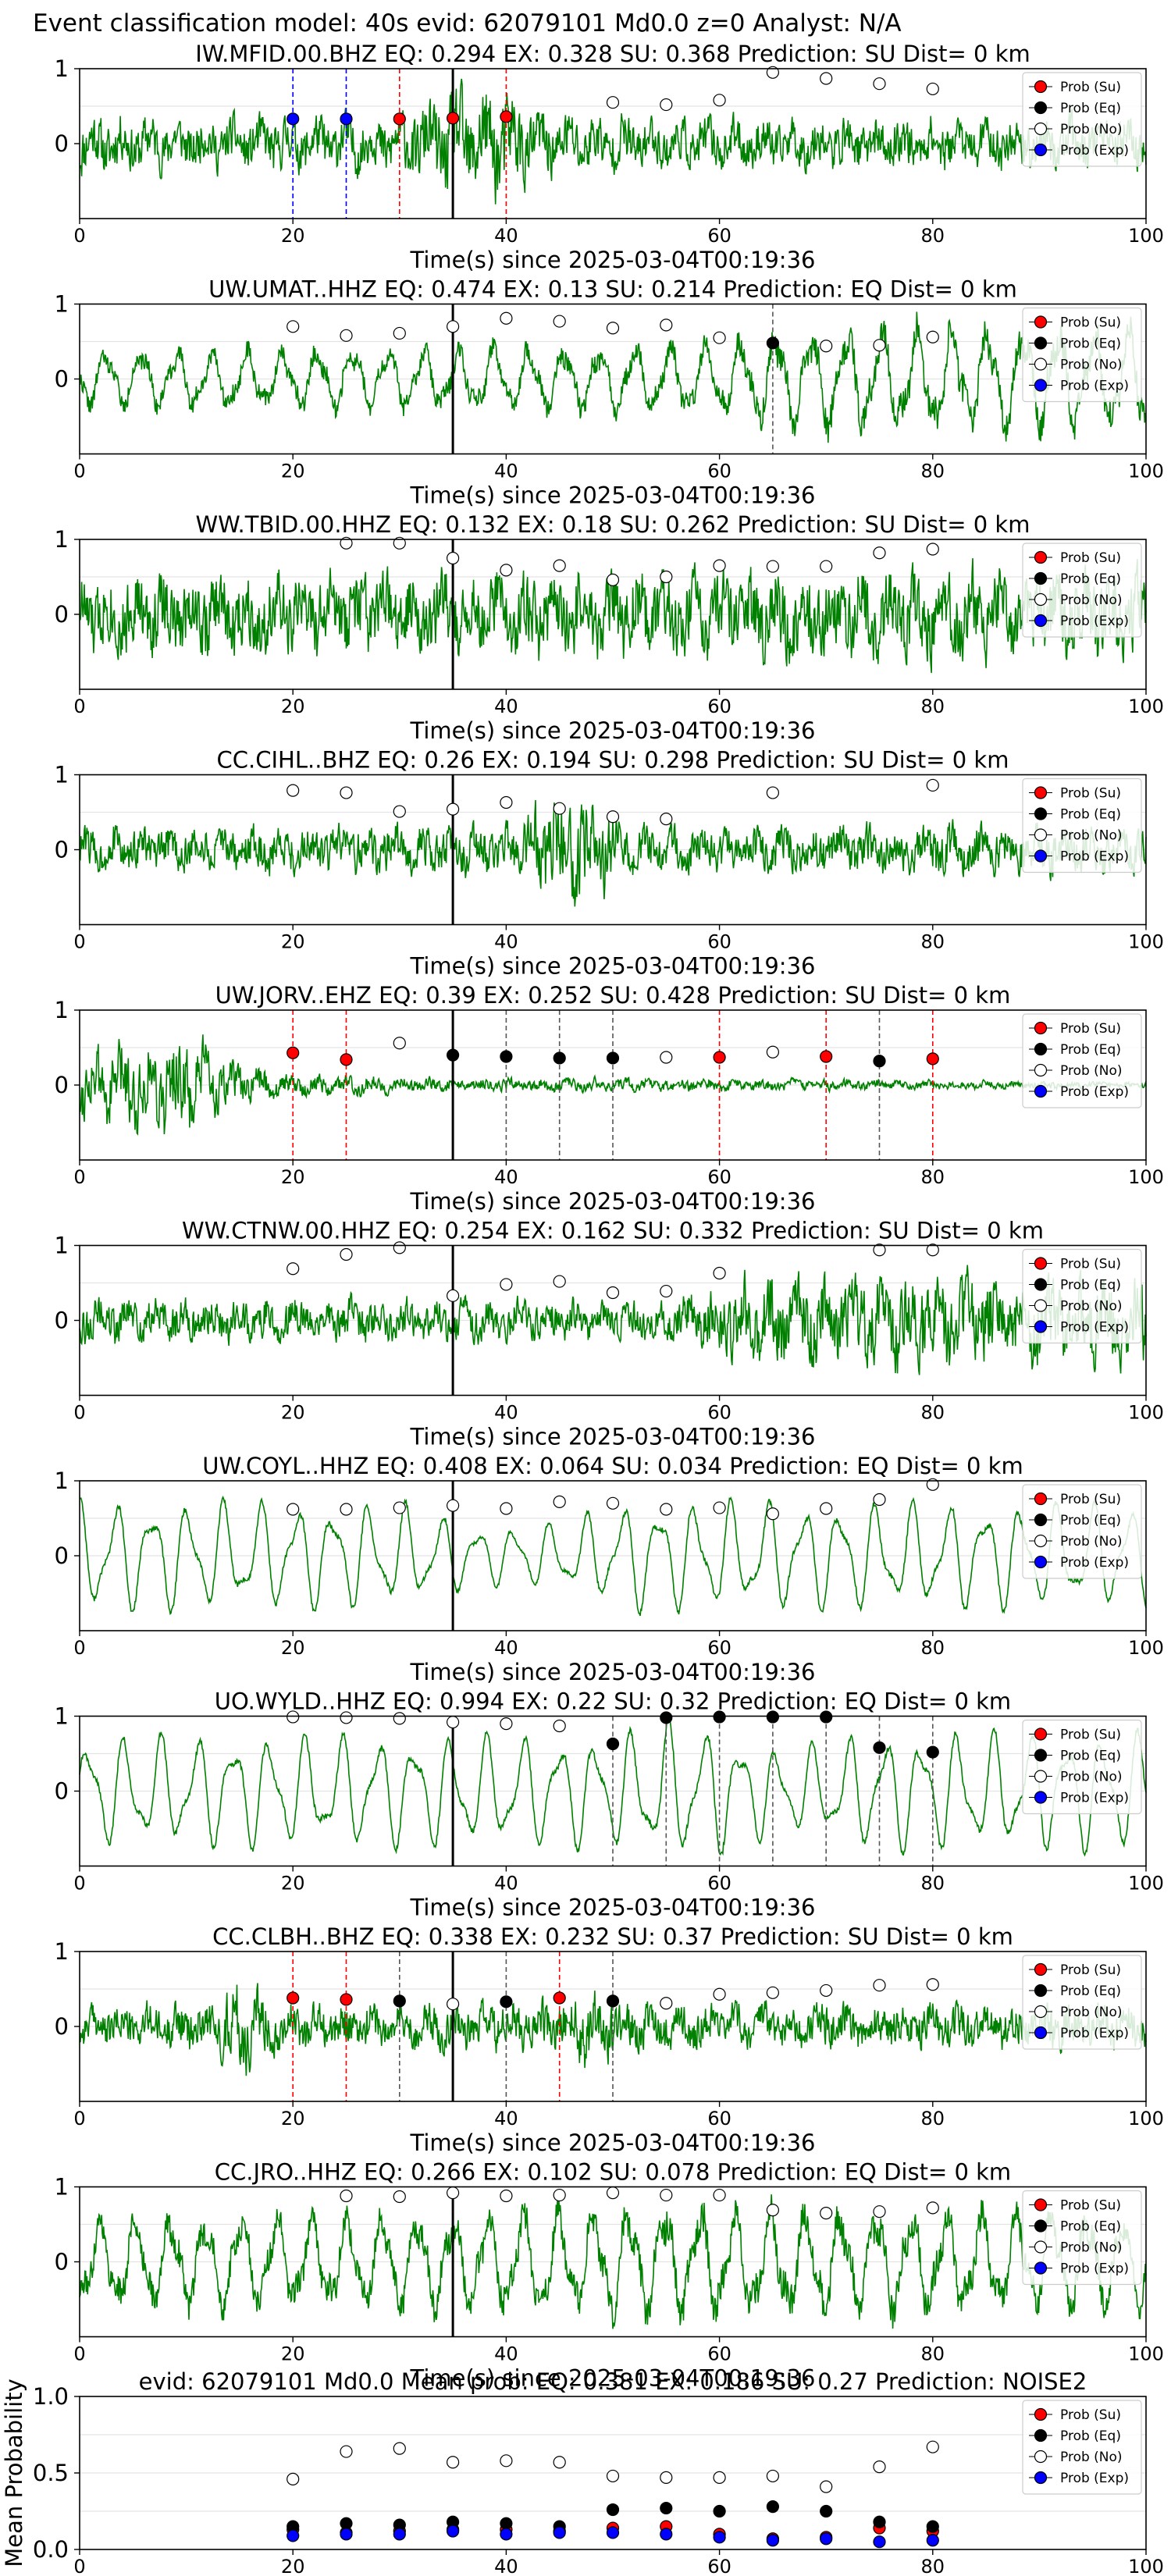 This screenshot has height=2576, width=1171. Describe the element at coordinates (293, 236) in the screenshot. I see `x-tick-label: 20` at that location.